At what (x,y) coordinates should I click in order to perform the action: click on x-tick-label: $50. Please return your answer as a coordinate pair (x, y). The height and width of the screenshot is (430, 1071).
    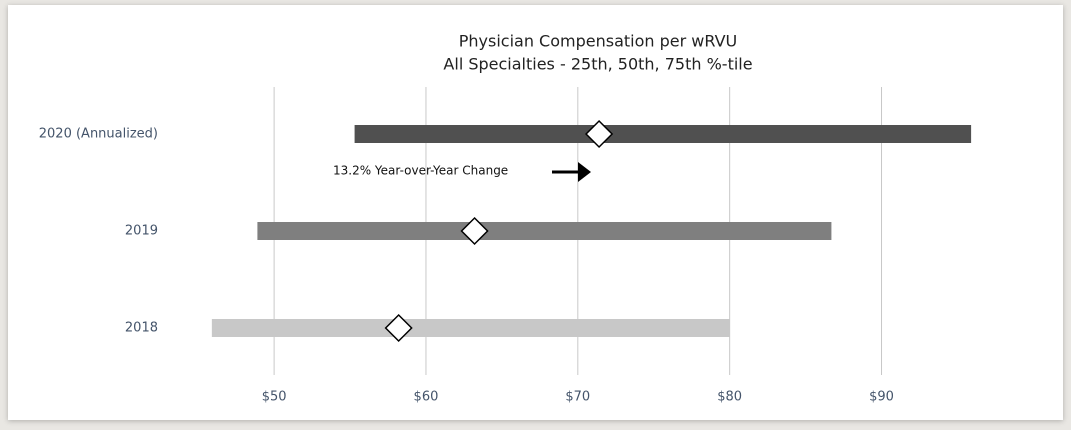
    Looking at the image, I should click on (274, 397).